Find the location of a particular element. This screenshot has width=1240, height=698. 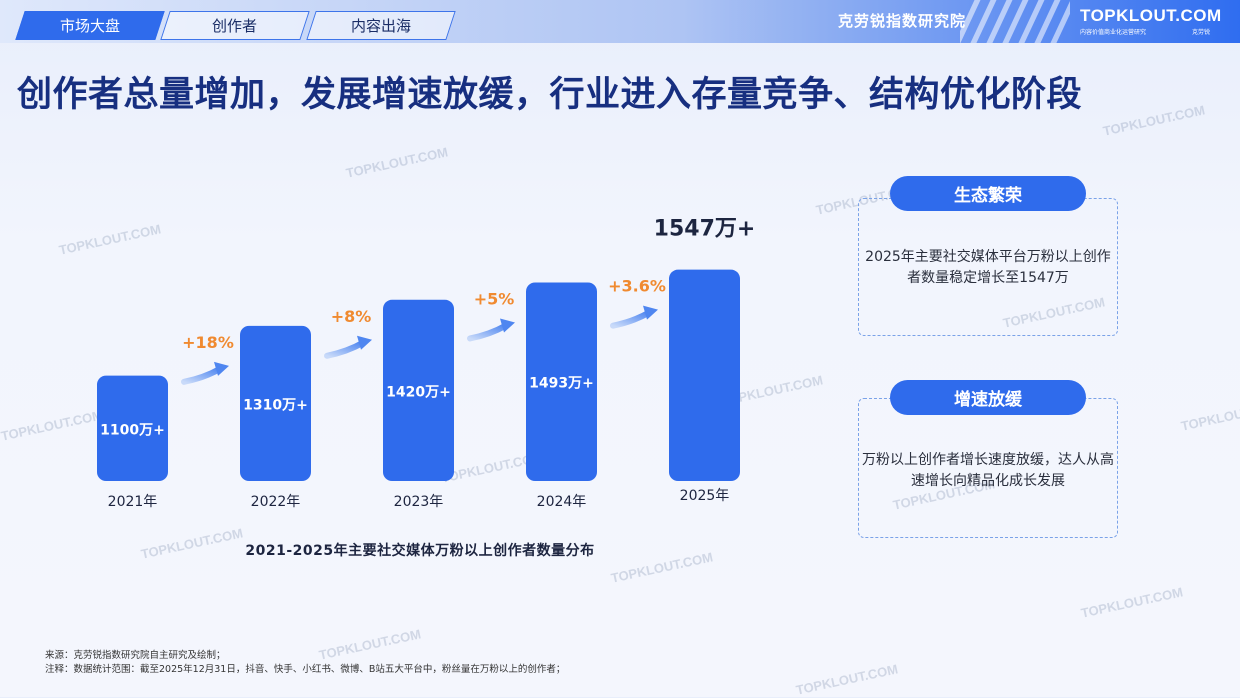

brand-logo-text: TOPKLOUT.COM is located at coordinates (1151, 15).